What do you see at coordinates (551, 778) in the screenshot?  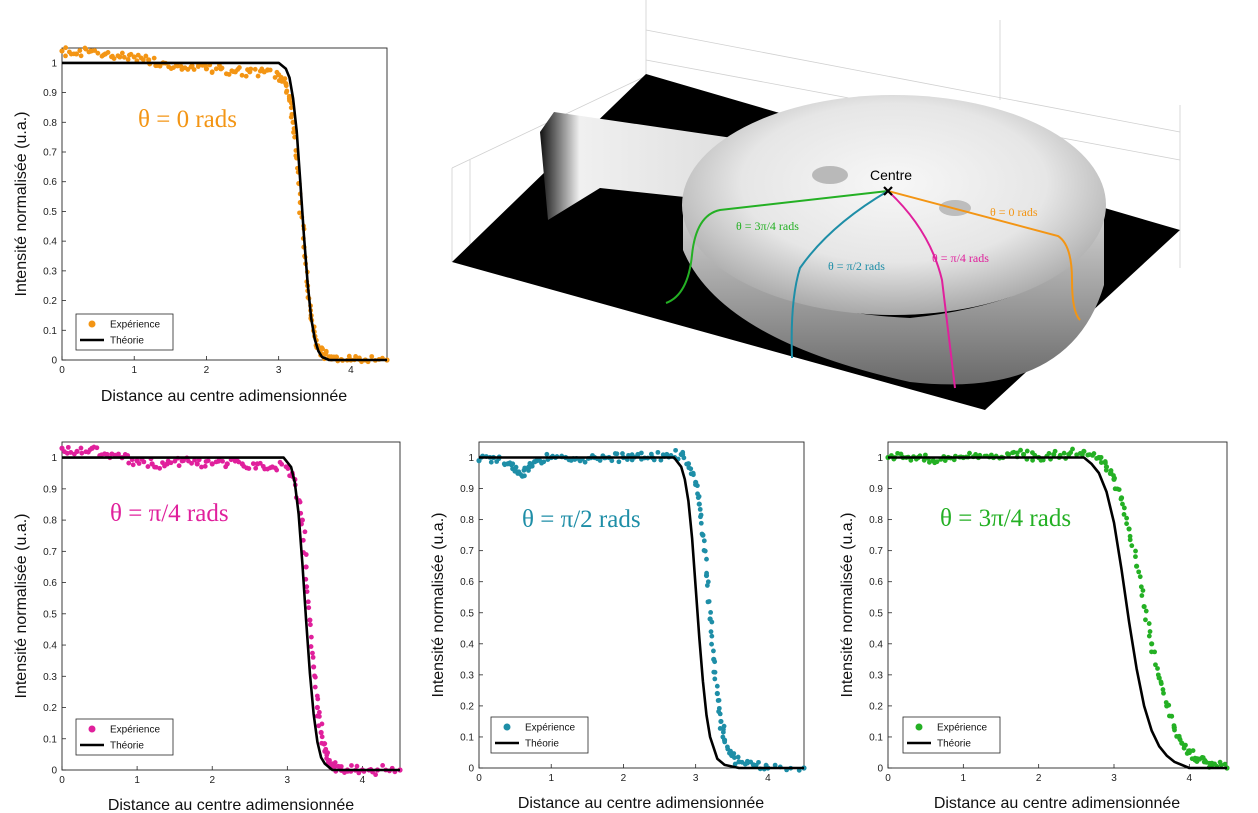 I see `x-tick-label: 1` at bounding box center [551, 778].